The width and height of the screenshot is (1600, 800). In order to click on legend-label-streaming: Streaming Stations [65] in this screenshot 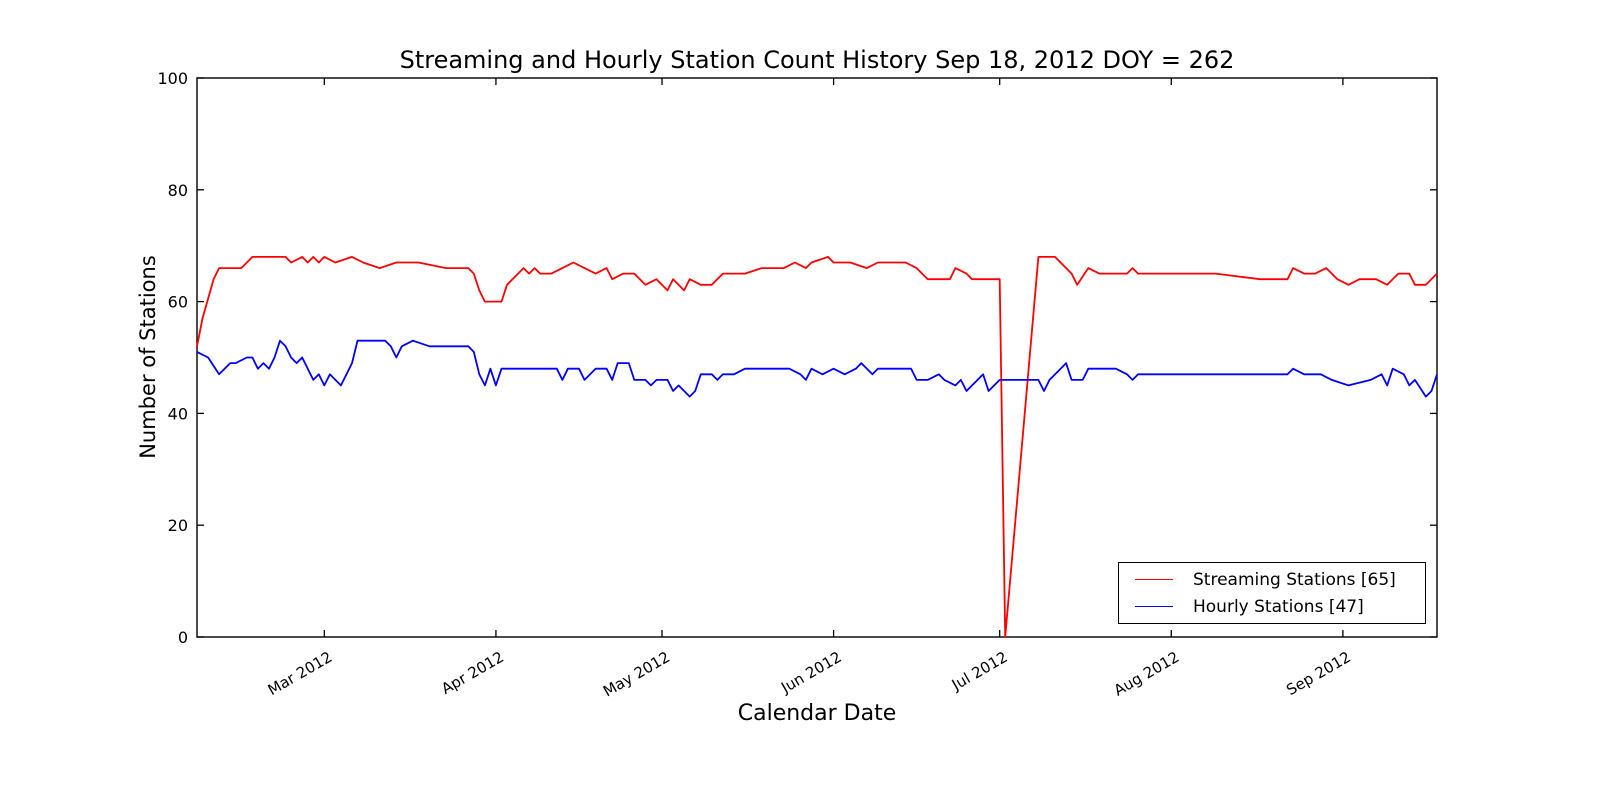, I will do `click(1294, 579)`.